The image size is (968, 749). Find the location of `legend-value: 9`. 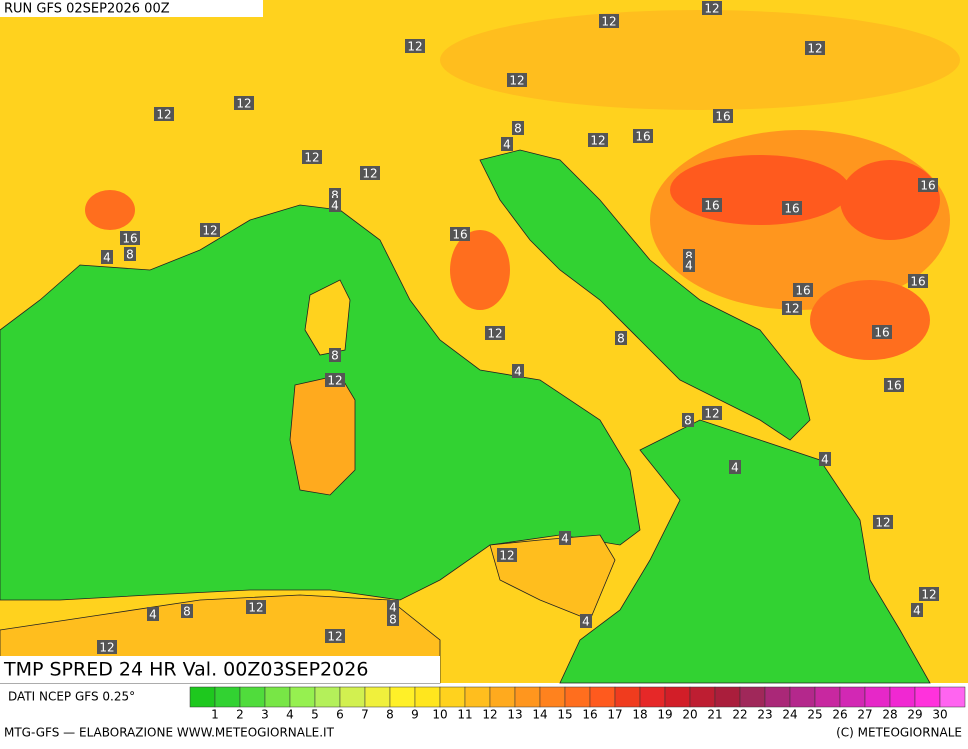

legend-value: 9 is located at coordinates (415, 715).